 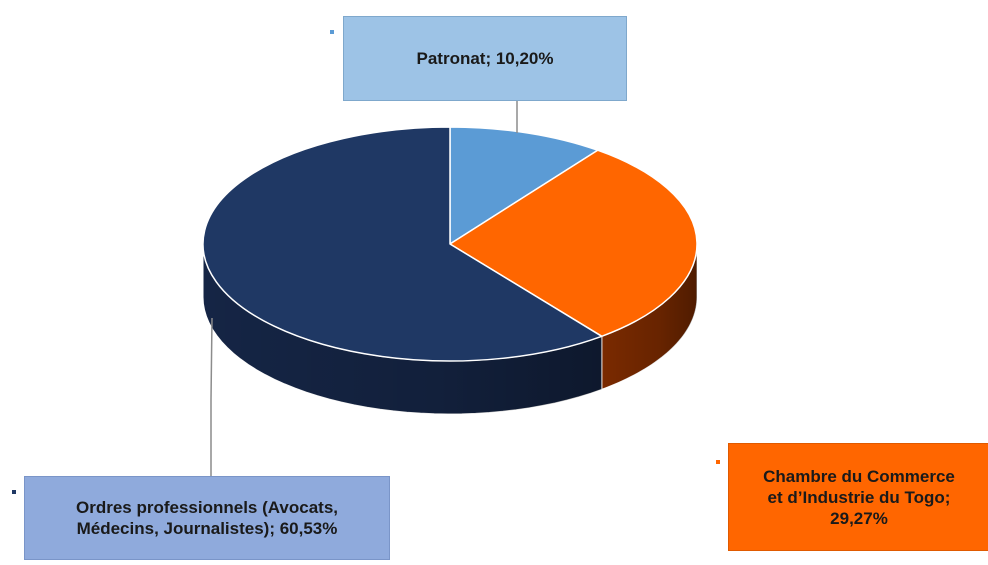 I want to click on pie-side-shade-chambre, so click(x=649, y=317).